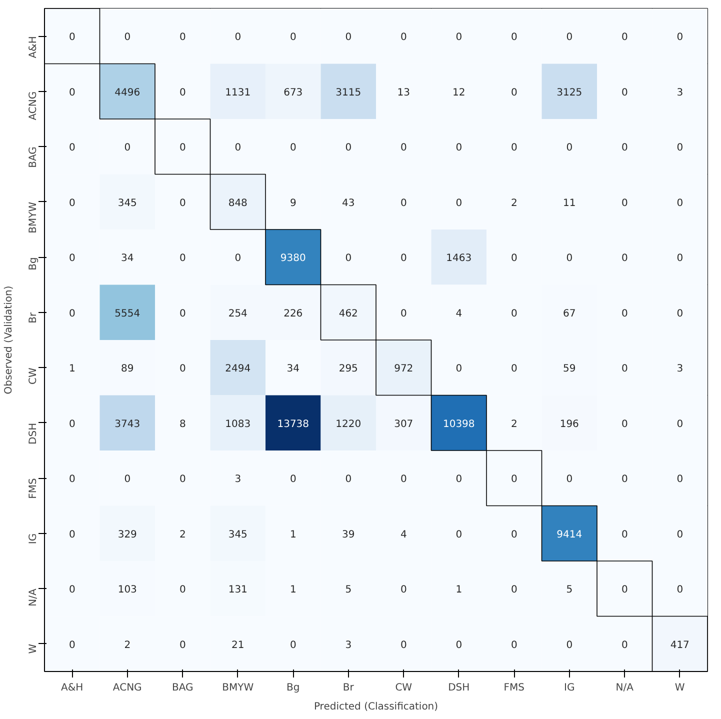  Describe the element at coordinates (238, 424) in the screenshot. I see `data-label: 1083` at that location.